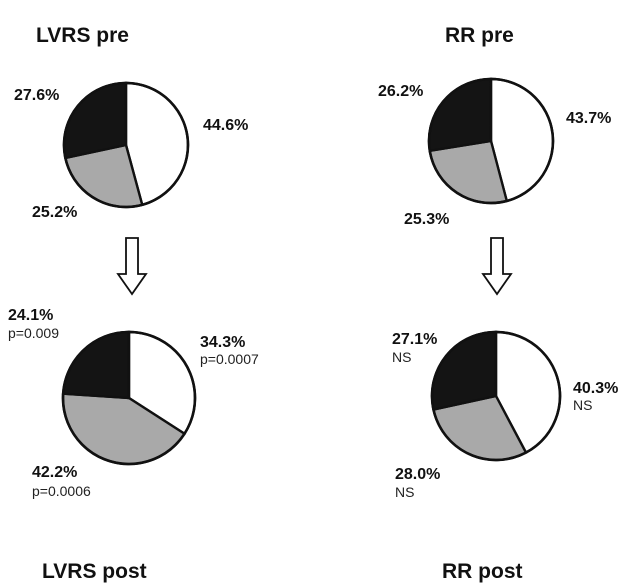 The width and height of the screenshot is (634, 586). I want to click on p-value-note: p=0.009, so click(33, 333).